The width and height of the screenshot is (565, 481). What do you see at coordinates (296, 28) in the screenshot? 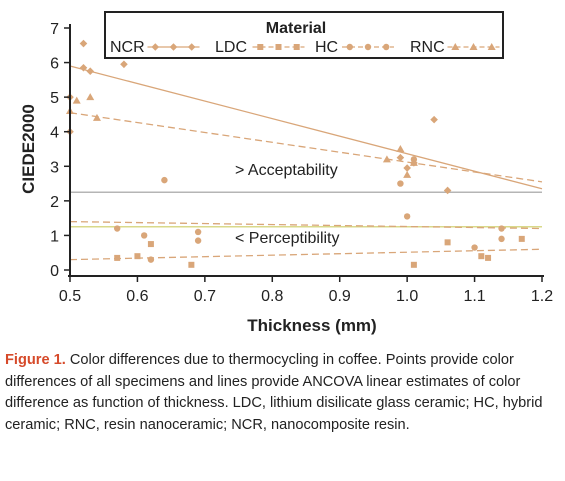
I see `legend-title: Material` at bounding box center [296, 28].